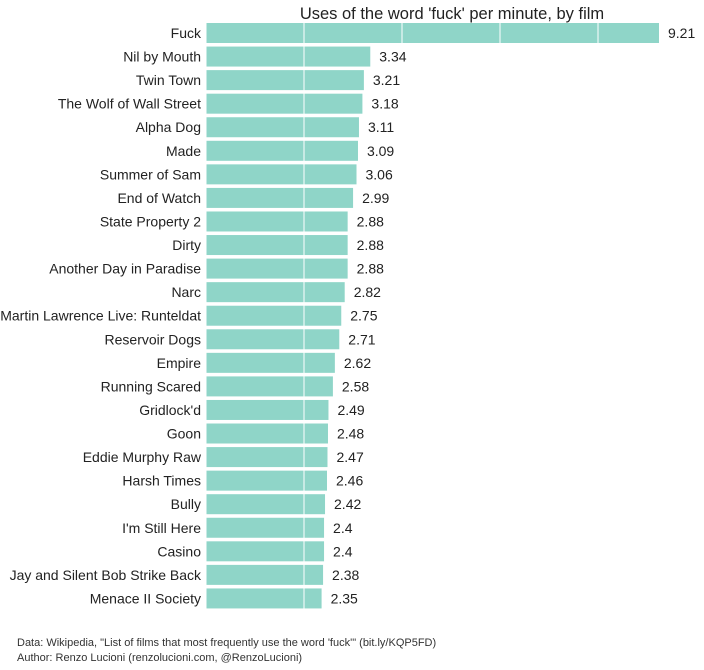 The width and height of the screenshot is (704, 670). Describe the element at coordinates (345, 575) in the screenshot. I see `value-label: 2.38` at that location.